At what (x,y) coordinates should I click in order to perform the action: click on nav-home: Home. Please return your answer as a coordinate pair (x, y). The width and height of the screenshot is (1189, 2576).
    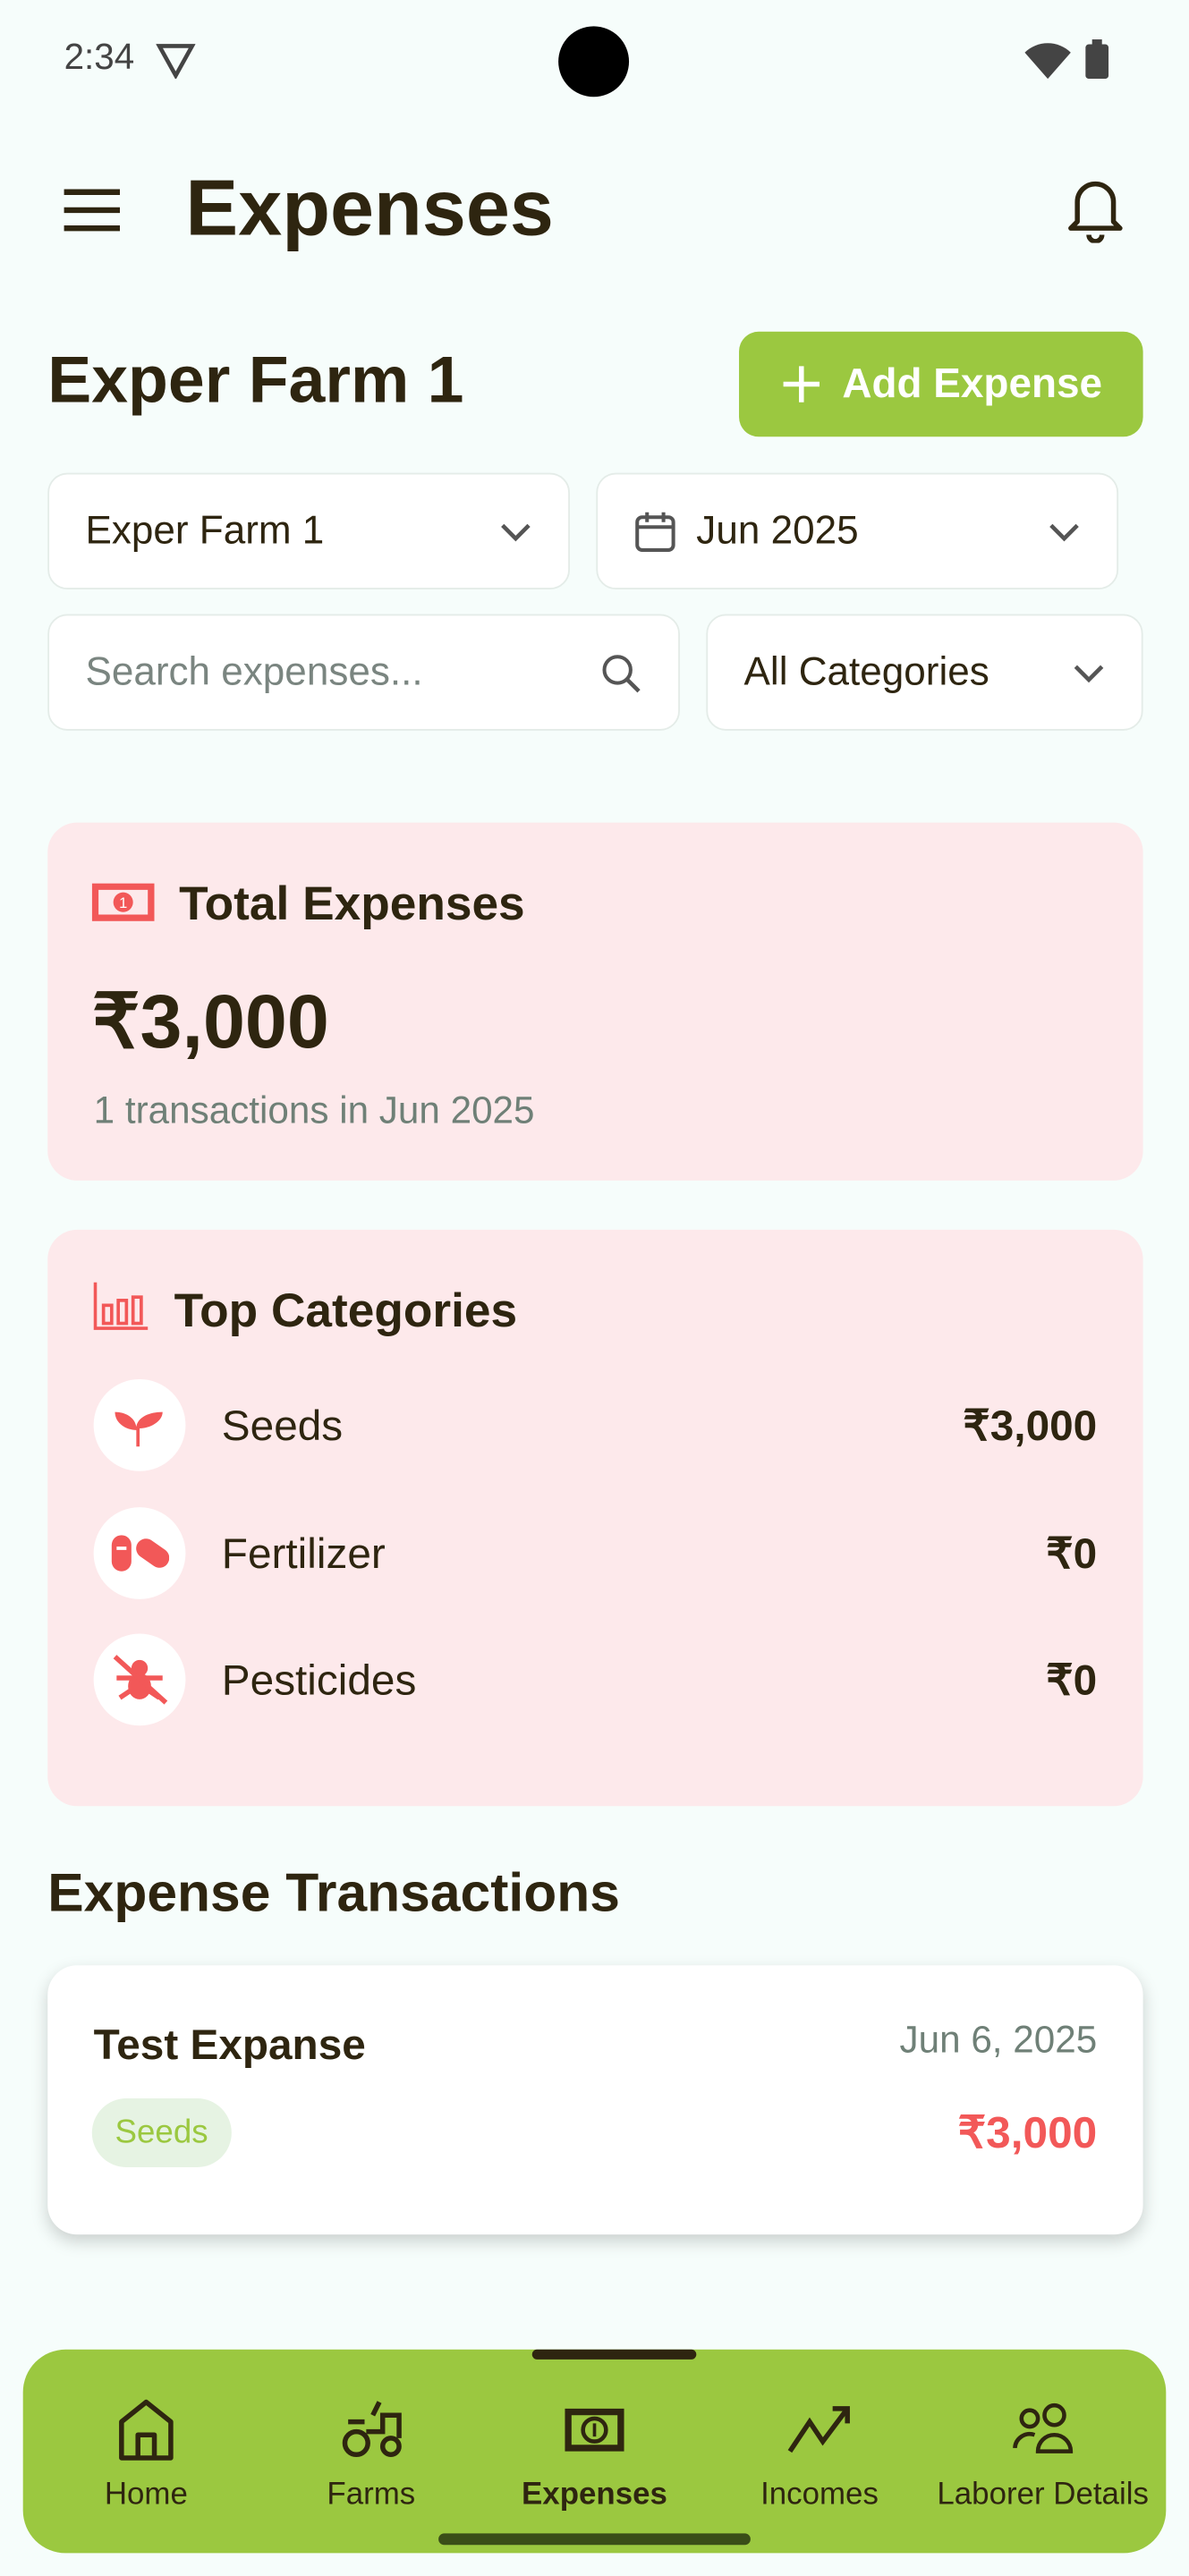
    Looking at the image, I should click on (146, 2456).